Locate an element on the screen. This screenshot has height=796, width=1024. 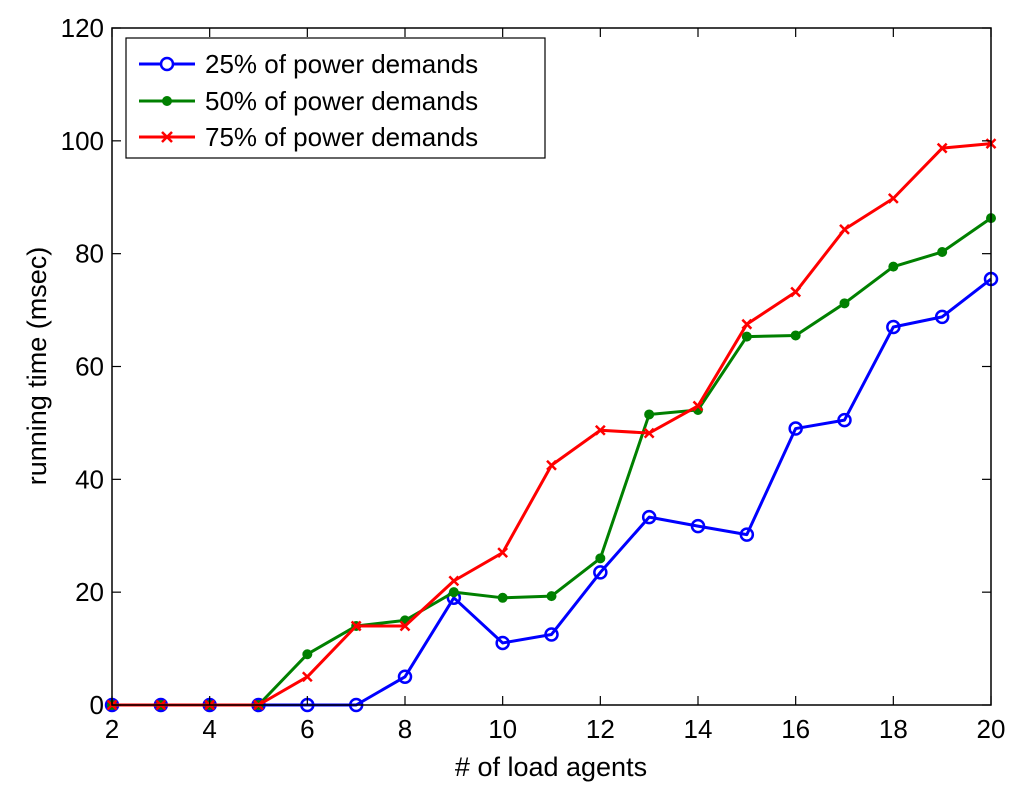
x-tick-label: 14 is located at coordinates (698, 729).